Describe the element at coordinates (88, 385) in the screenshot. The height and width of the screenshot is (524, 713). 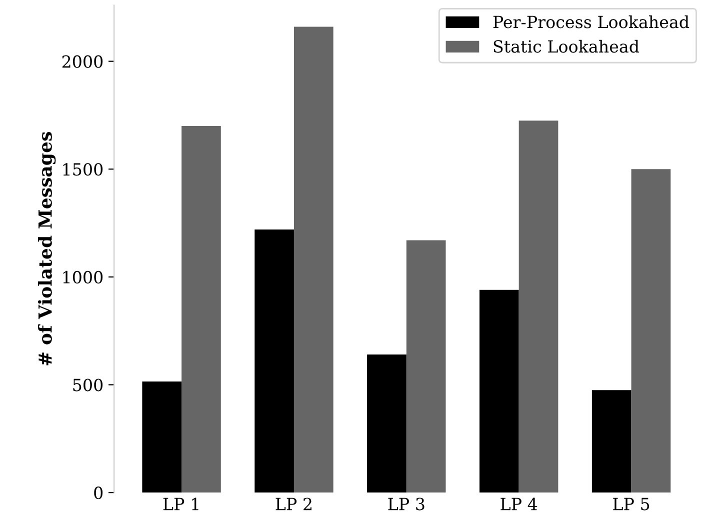
I see `y-tick-label: 500` at that location.